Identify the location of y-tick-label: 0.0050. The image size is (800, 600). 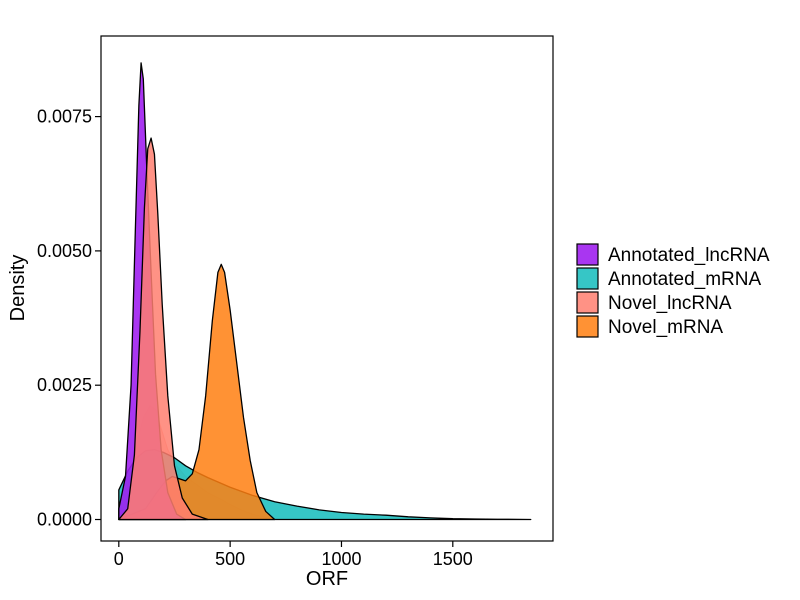
(64, 251).